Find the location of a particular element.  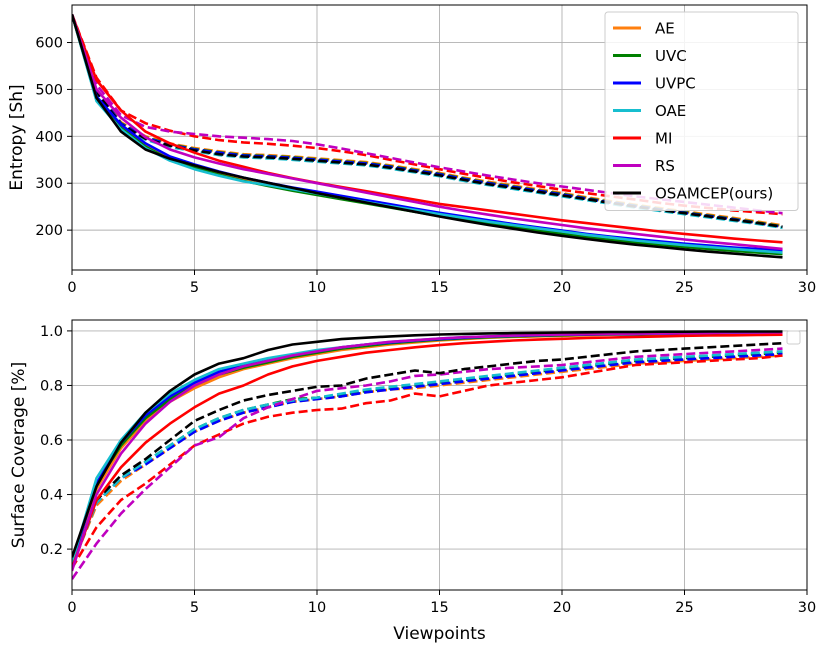

legend-label: OAE is located at coordinates (670, 111).